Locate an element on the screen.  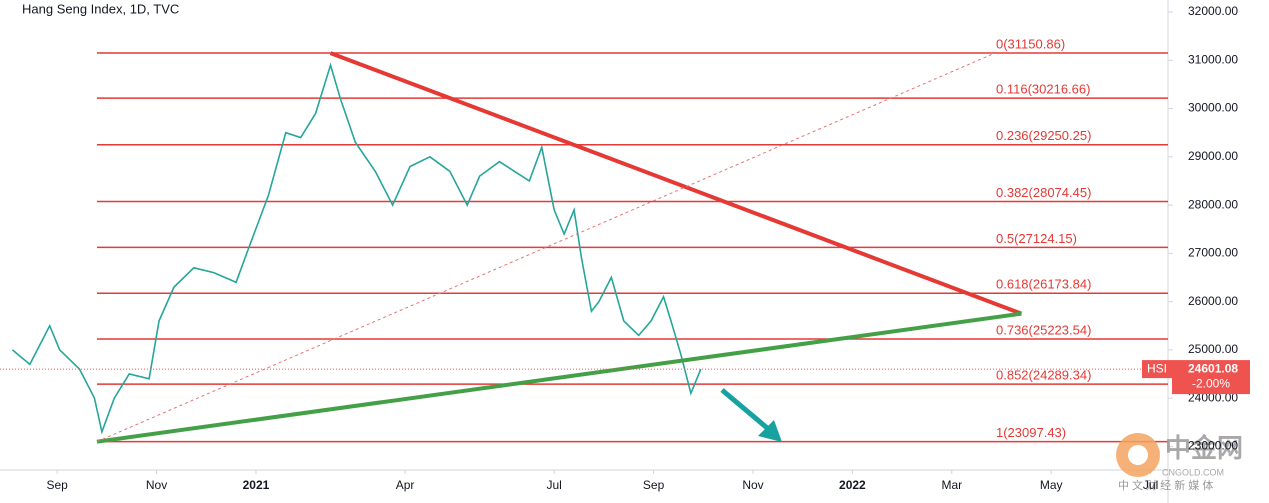
y-tick-label: 27000.00 is located at coordinates (1213, 253).